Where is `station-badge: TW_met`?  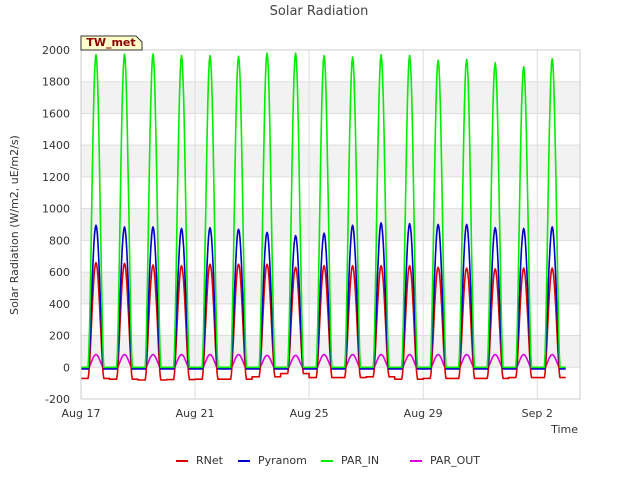 station-badge: TW_met is located at coordinates (111, 43).